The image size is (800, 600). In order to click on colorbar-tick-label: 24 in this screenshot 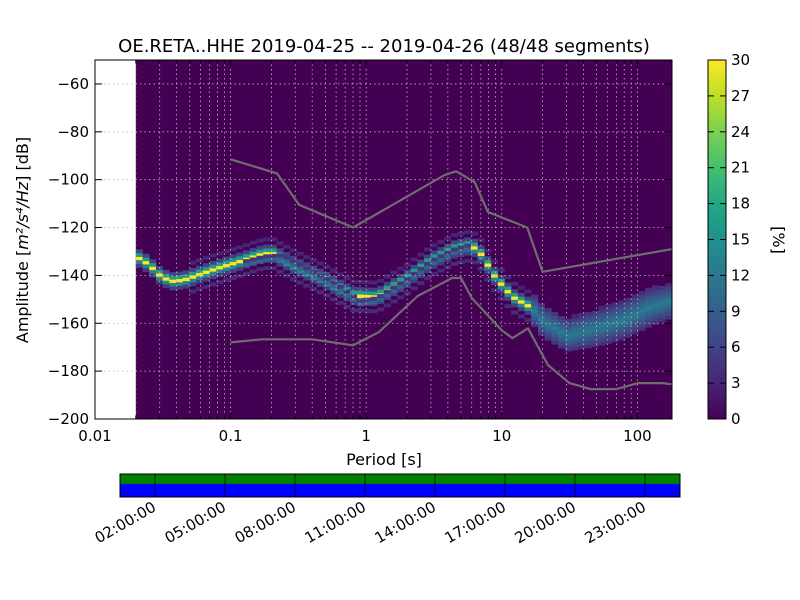, I will do `click(740, 132)`.